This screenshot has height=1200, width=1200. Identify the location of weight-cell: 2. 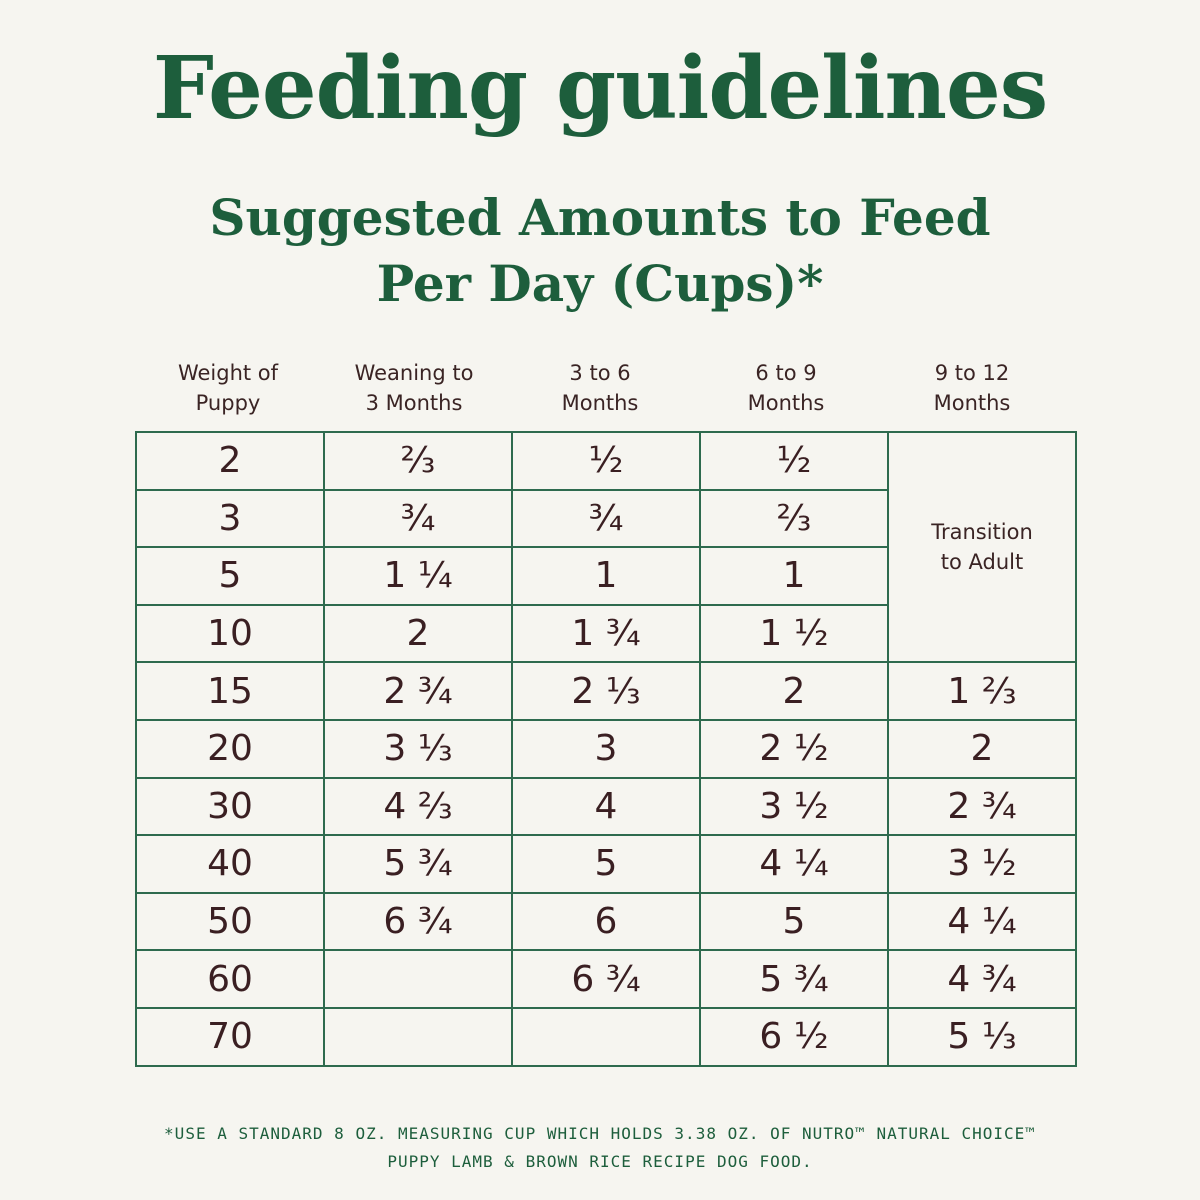
(230, 461).